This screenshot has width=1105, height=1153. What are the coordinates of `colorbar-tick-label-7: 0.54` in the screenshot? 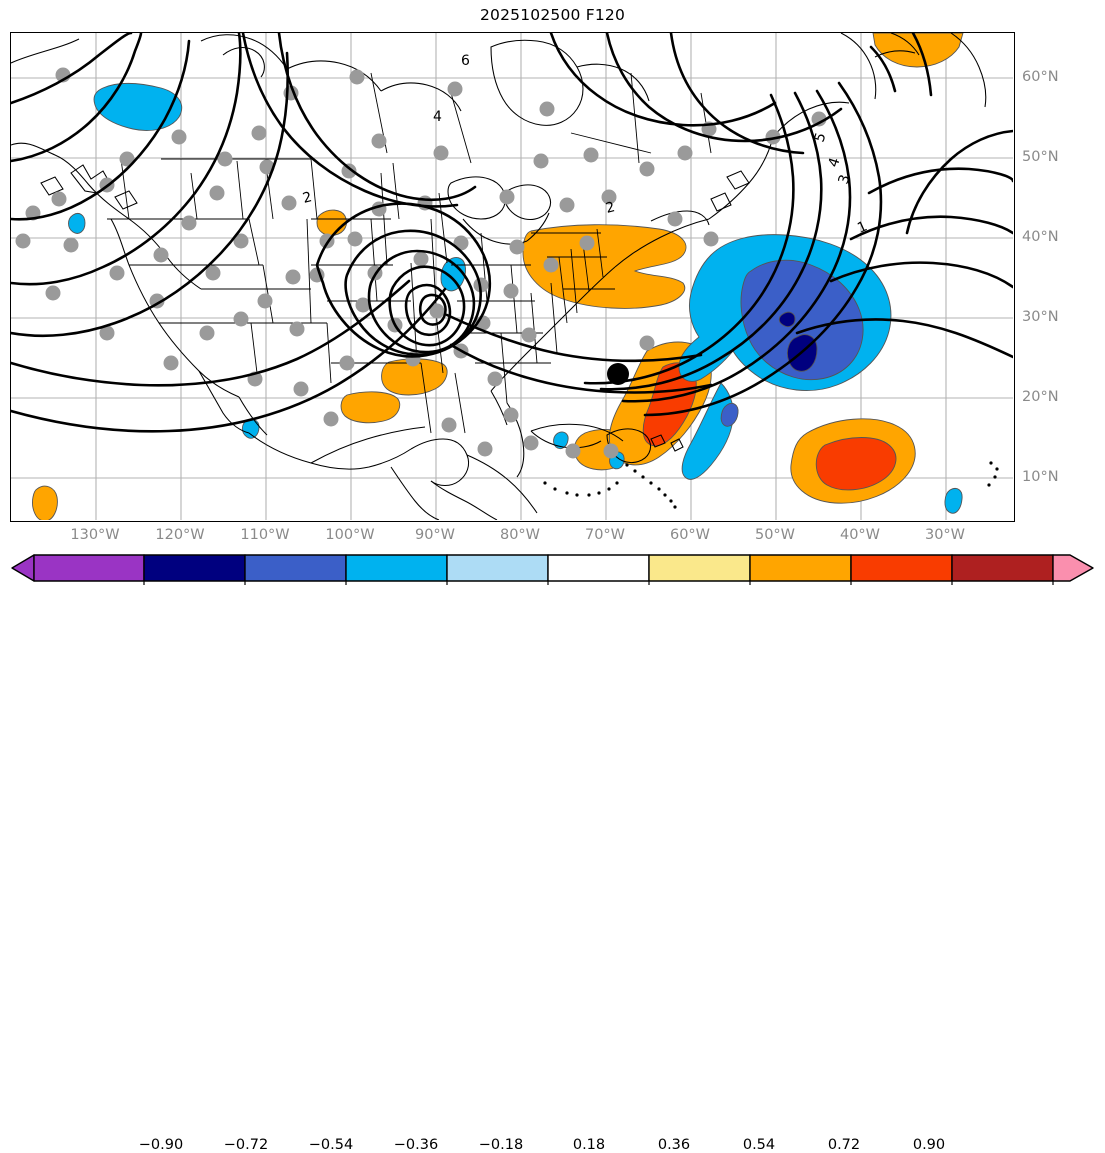 It's located at (759, 1145).